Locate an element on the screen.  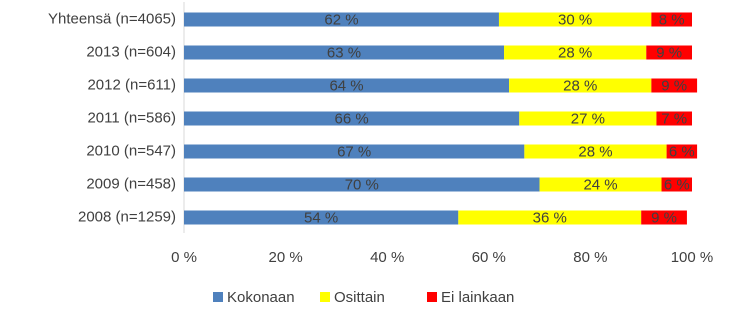
x-tick-label: 40 % is located at coordinates (387, 257).